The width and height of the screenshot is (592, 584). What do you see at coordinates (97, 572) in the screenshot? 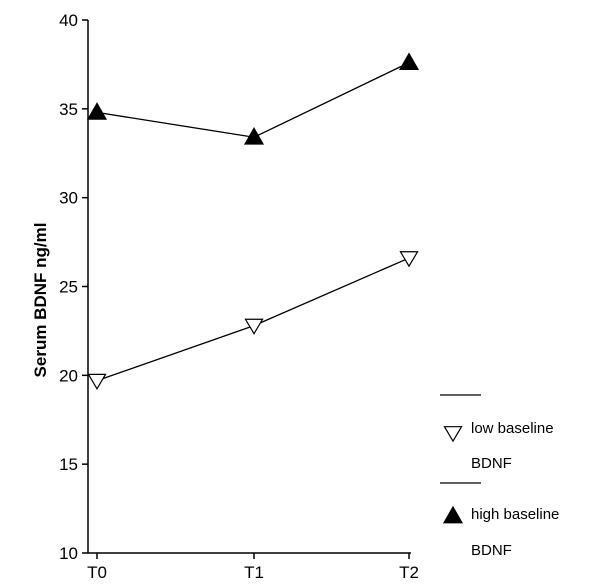
I see `x-tick-label: T0` at bounding box center [97, 572].